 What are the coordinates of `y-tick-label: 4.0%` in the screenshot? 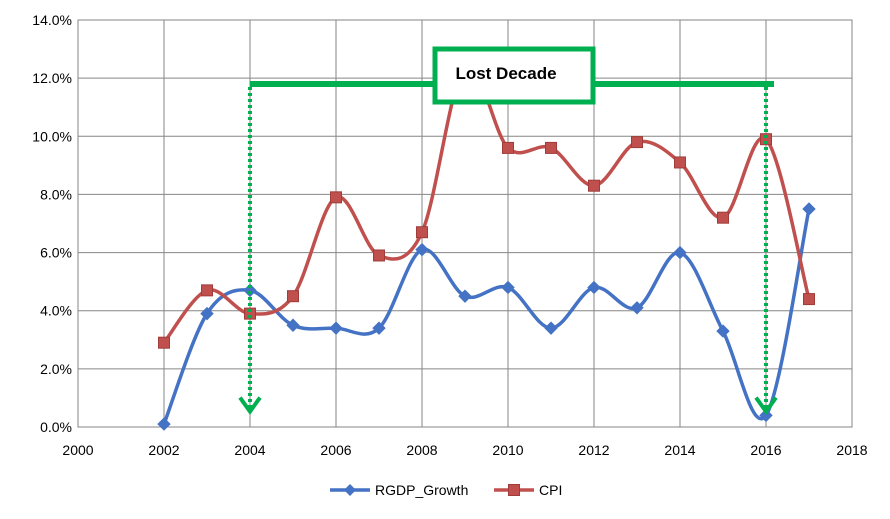 It's located at (56, 311).